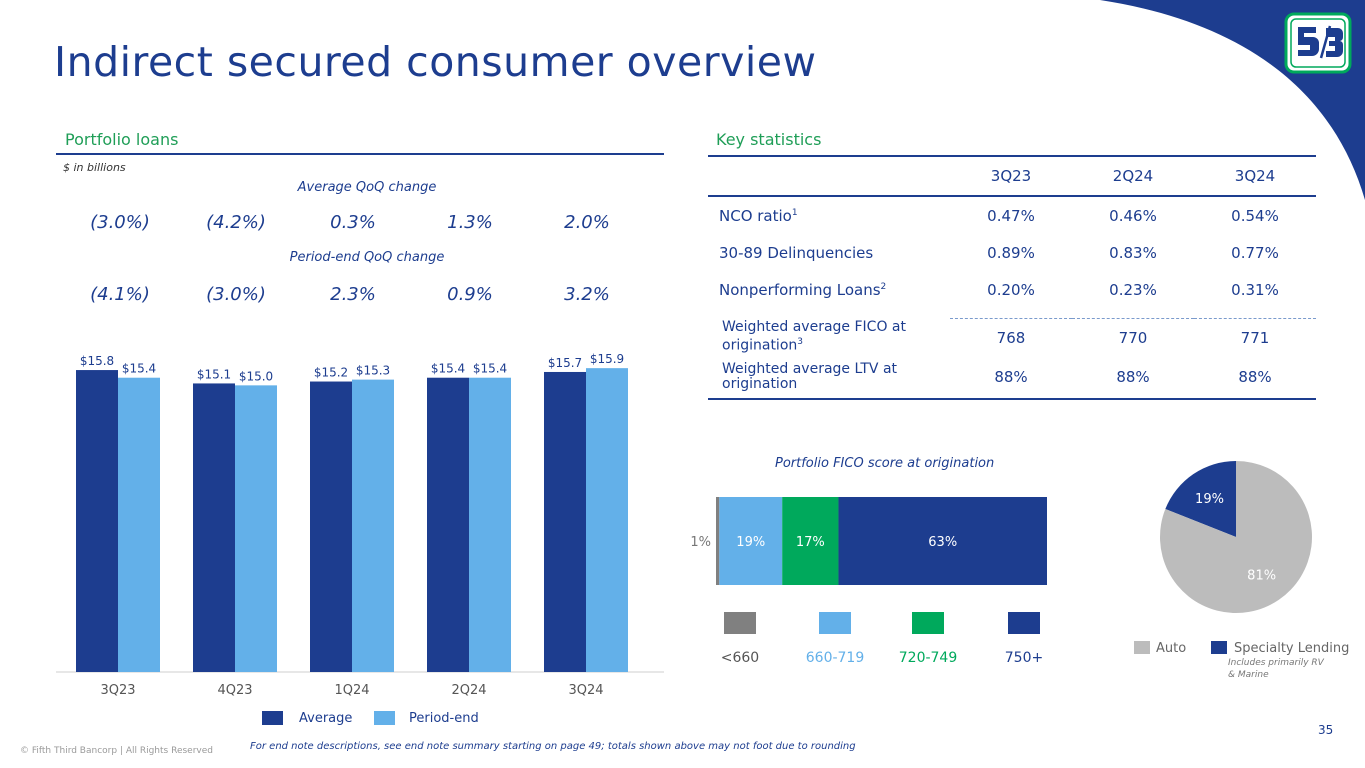 The image size is (1365, 768). I want to click on table-header-row: 3Q23 2Q24 3Q24, so click(1012, 176).